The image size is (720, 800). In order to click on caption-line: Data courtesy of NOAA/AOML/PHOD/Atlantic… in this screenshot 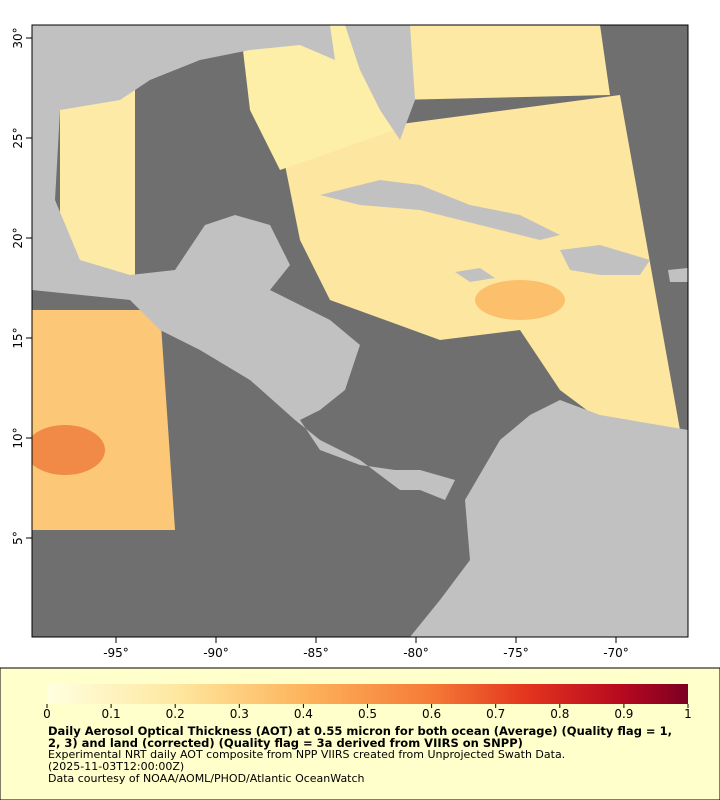, I will do `click(206, 778)`.